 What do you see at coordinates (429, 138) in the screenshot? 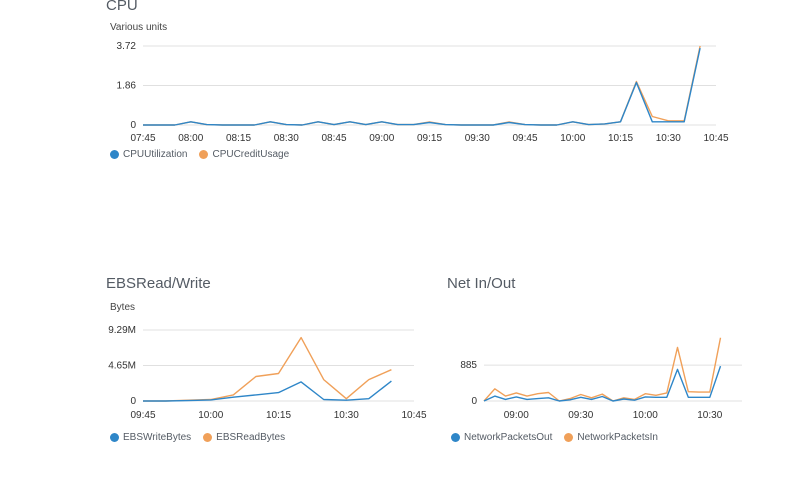
I see `x-tick-label: 09:15` at bounding box center [429, 138].